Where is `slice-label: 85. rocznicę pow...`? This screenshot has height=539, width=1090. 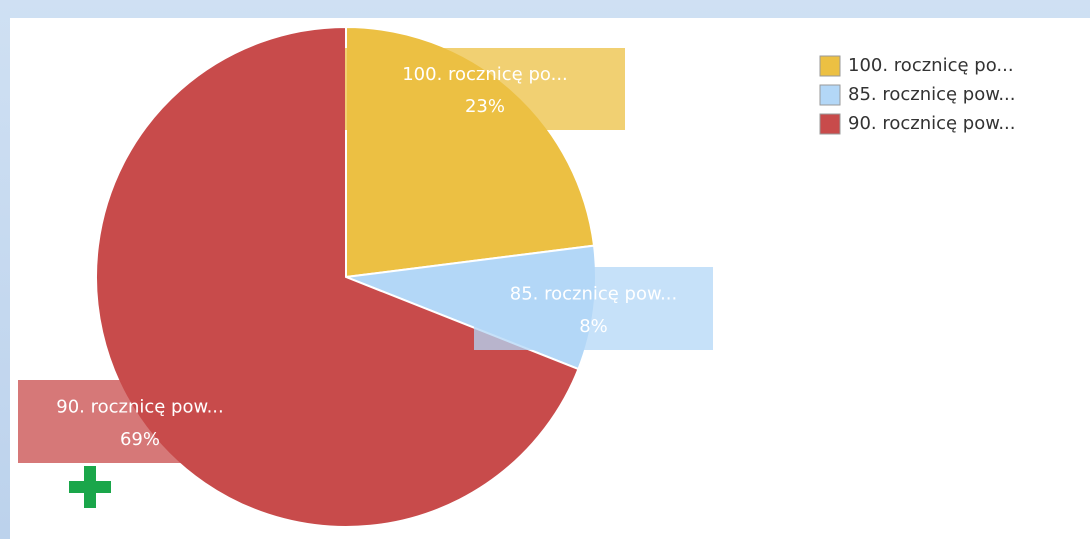
slice-label: 85. rocznicę pow... is located at coordinates (593, 293).